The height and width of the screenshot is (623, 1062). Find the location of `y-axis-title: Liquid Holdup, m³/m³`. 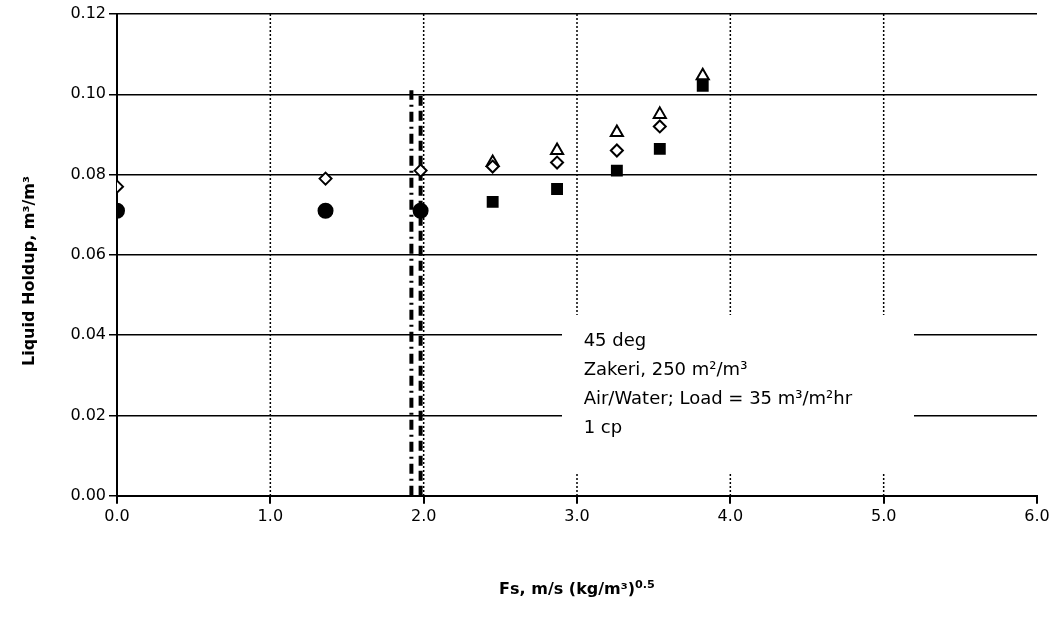

y-axis-title: Liquid Holdup, m³/m³ is located at coordinates (28, 271).